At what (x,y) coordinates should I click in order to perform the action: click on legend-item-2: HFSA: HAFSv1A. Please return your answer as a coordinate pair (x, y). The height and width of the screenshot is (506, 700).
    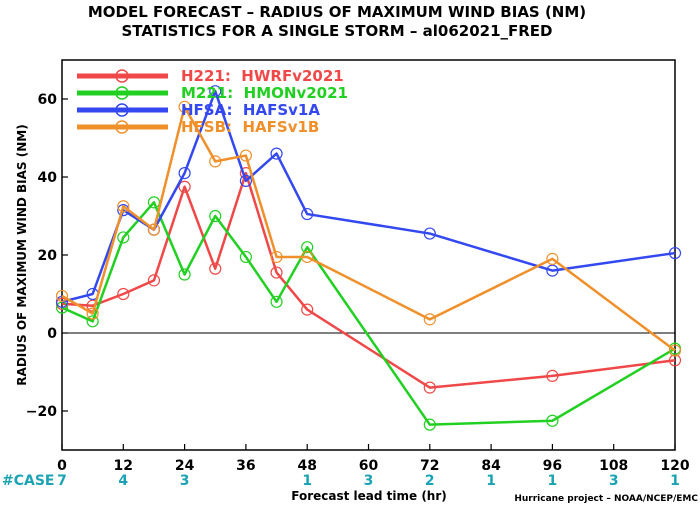
    Looking at the image, I should click on (198, 110).